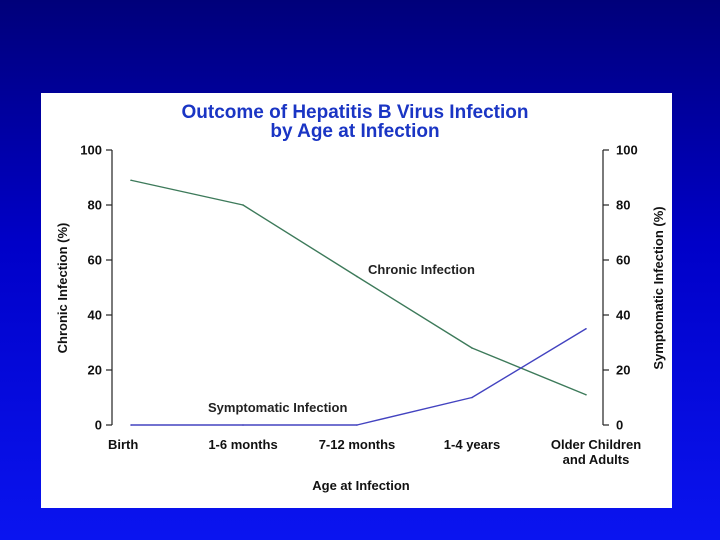 The width and height of the screenshot is (720, 540). I want to click on right-tick-label: 100, so click(627, 150).